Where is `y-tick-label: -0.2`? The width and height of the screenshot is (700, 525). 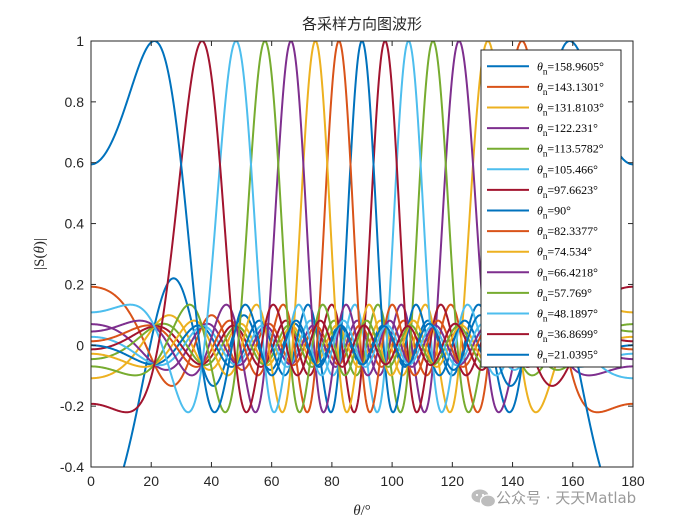
y-tick-label: -0.2 is located at coordinates (72, 406).